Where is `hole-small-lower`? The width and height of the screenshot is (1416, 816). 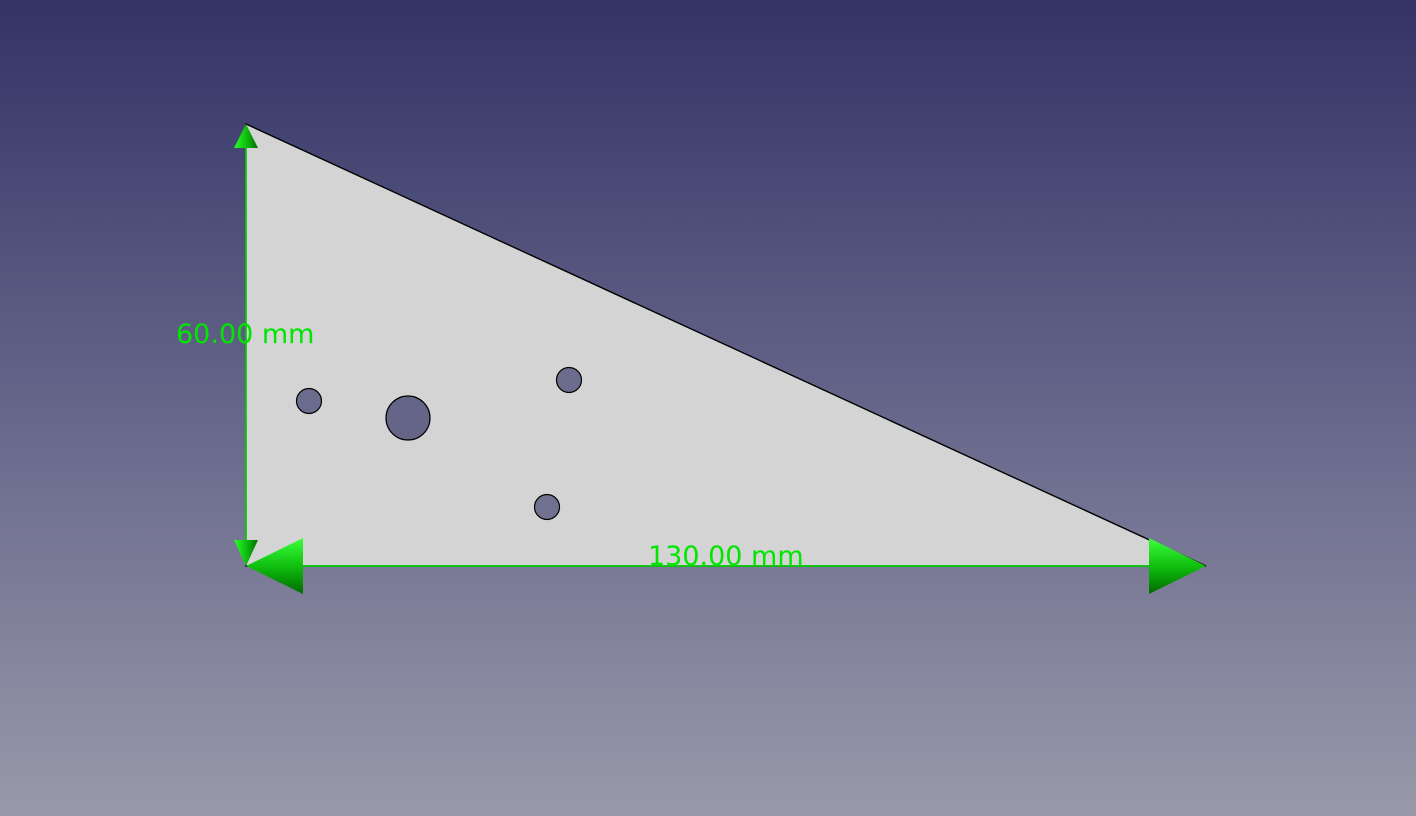 hole-small-lower is located at coordinates (547, 507).